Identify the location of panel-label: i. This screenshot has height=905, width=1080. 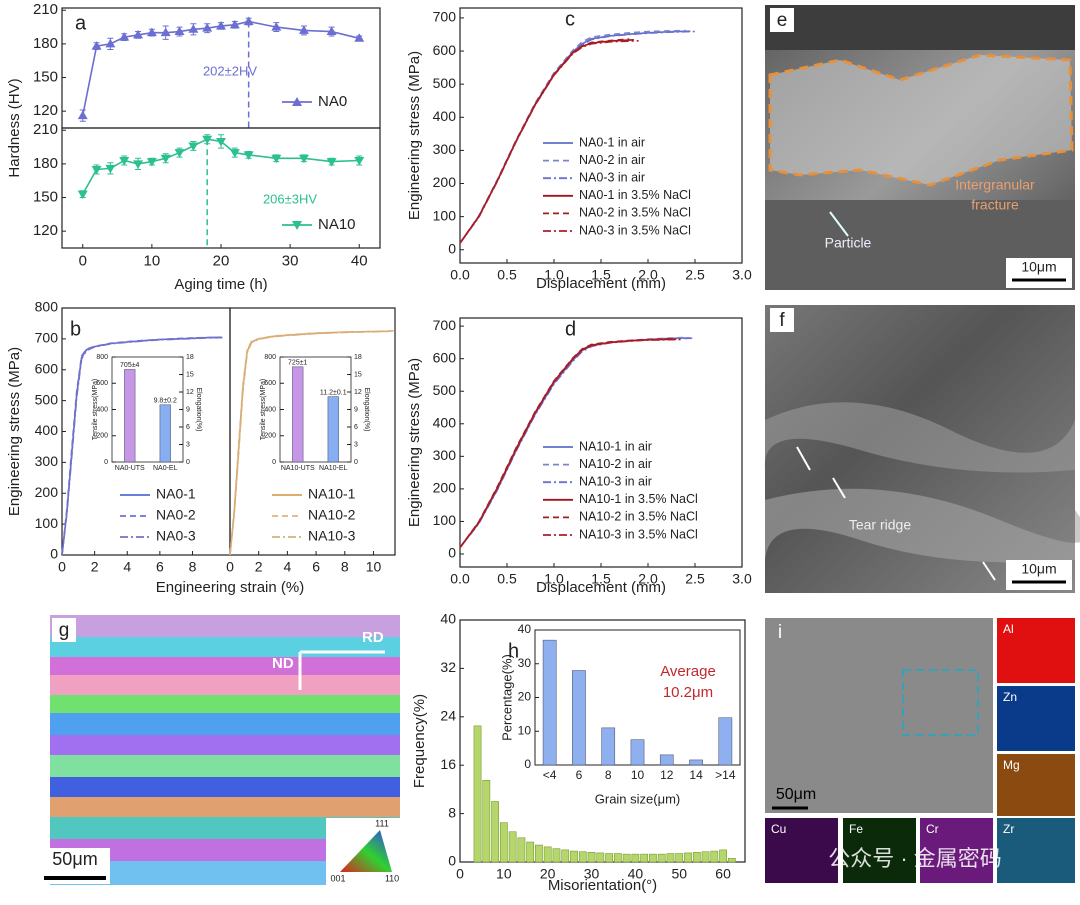
(780, 632).